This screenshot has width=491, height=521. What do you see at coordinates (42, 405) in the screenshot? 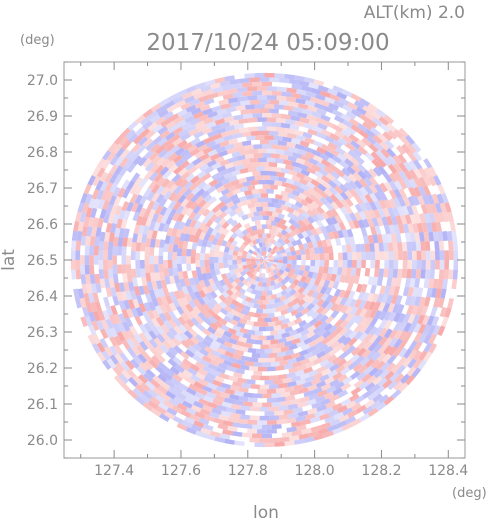
I see `y-tick-label: 26.1` at bounding box center [42, 405].